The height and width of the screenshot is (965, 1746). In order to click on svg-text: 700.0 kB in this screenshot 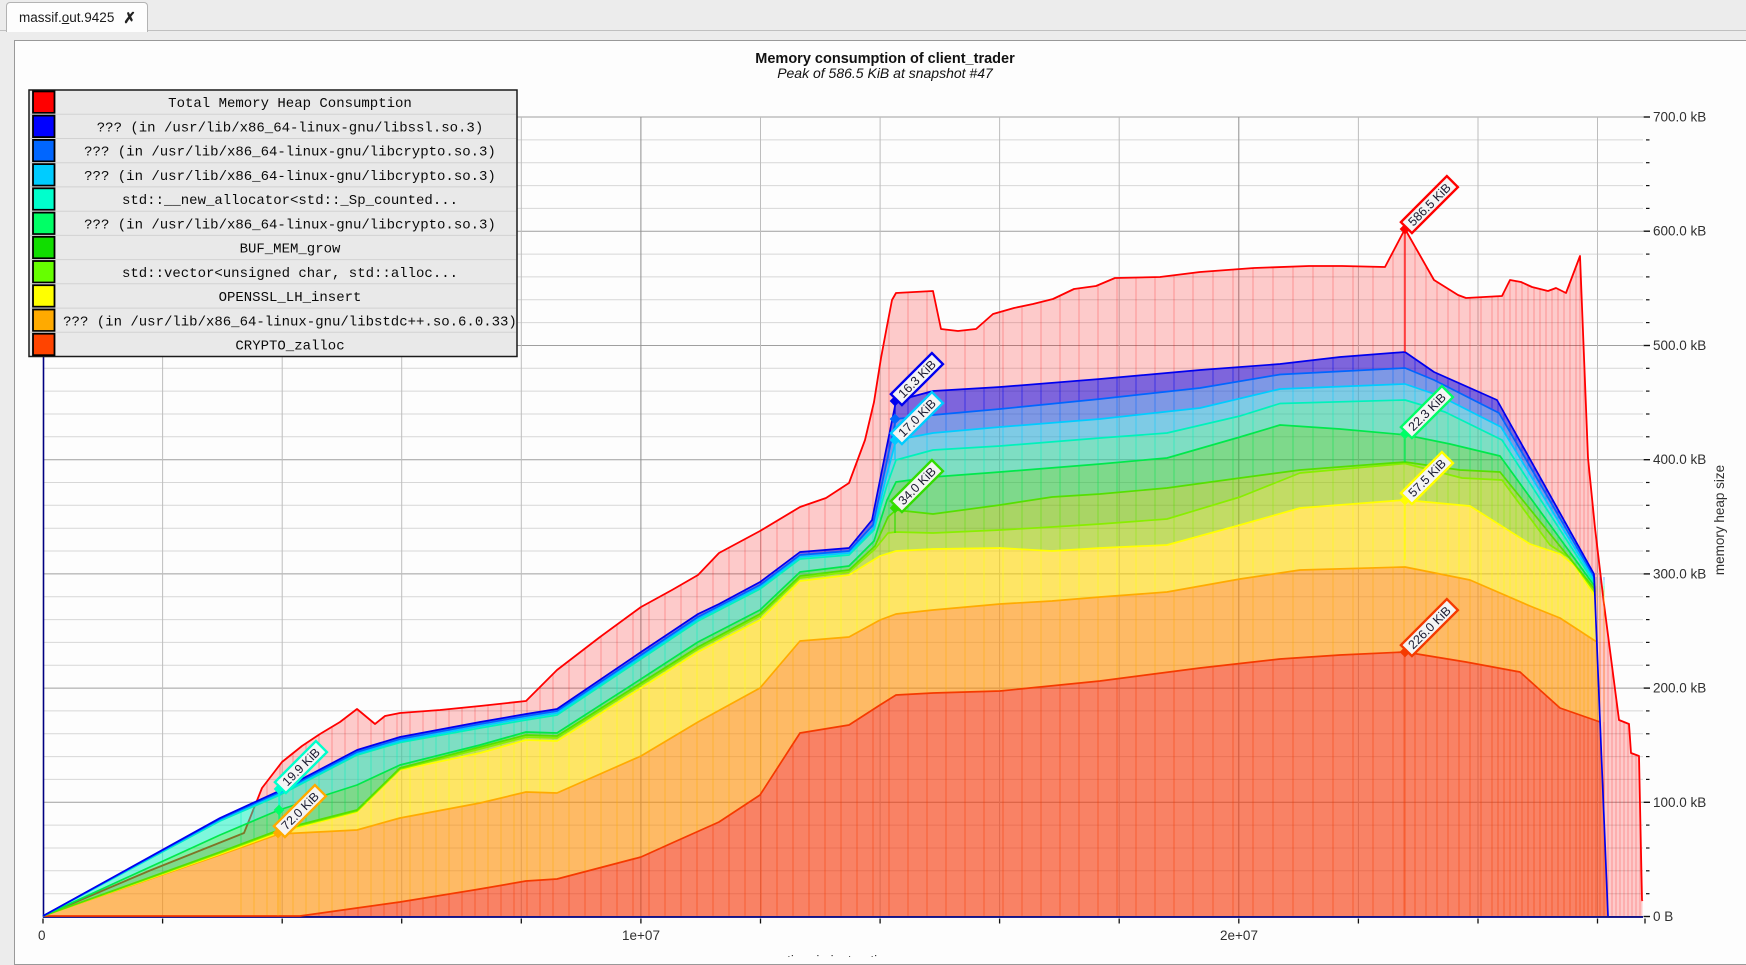, I will do `click(1679, 117)`.